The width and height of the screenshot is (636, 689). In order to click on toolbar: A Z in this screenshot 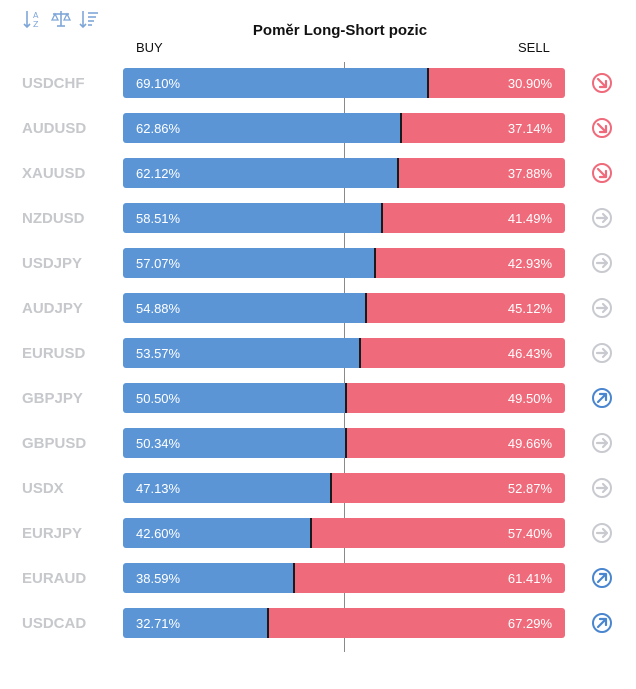, I will do `click(61, 19)`.